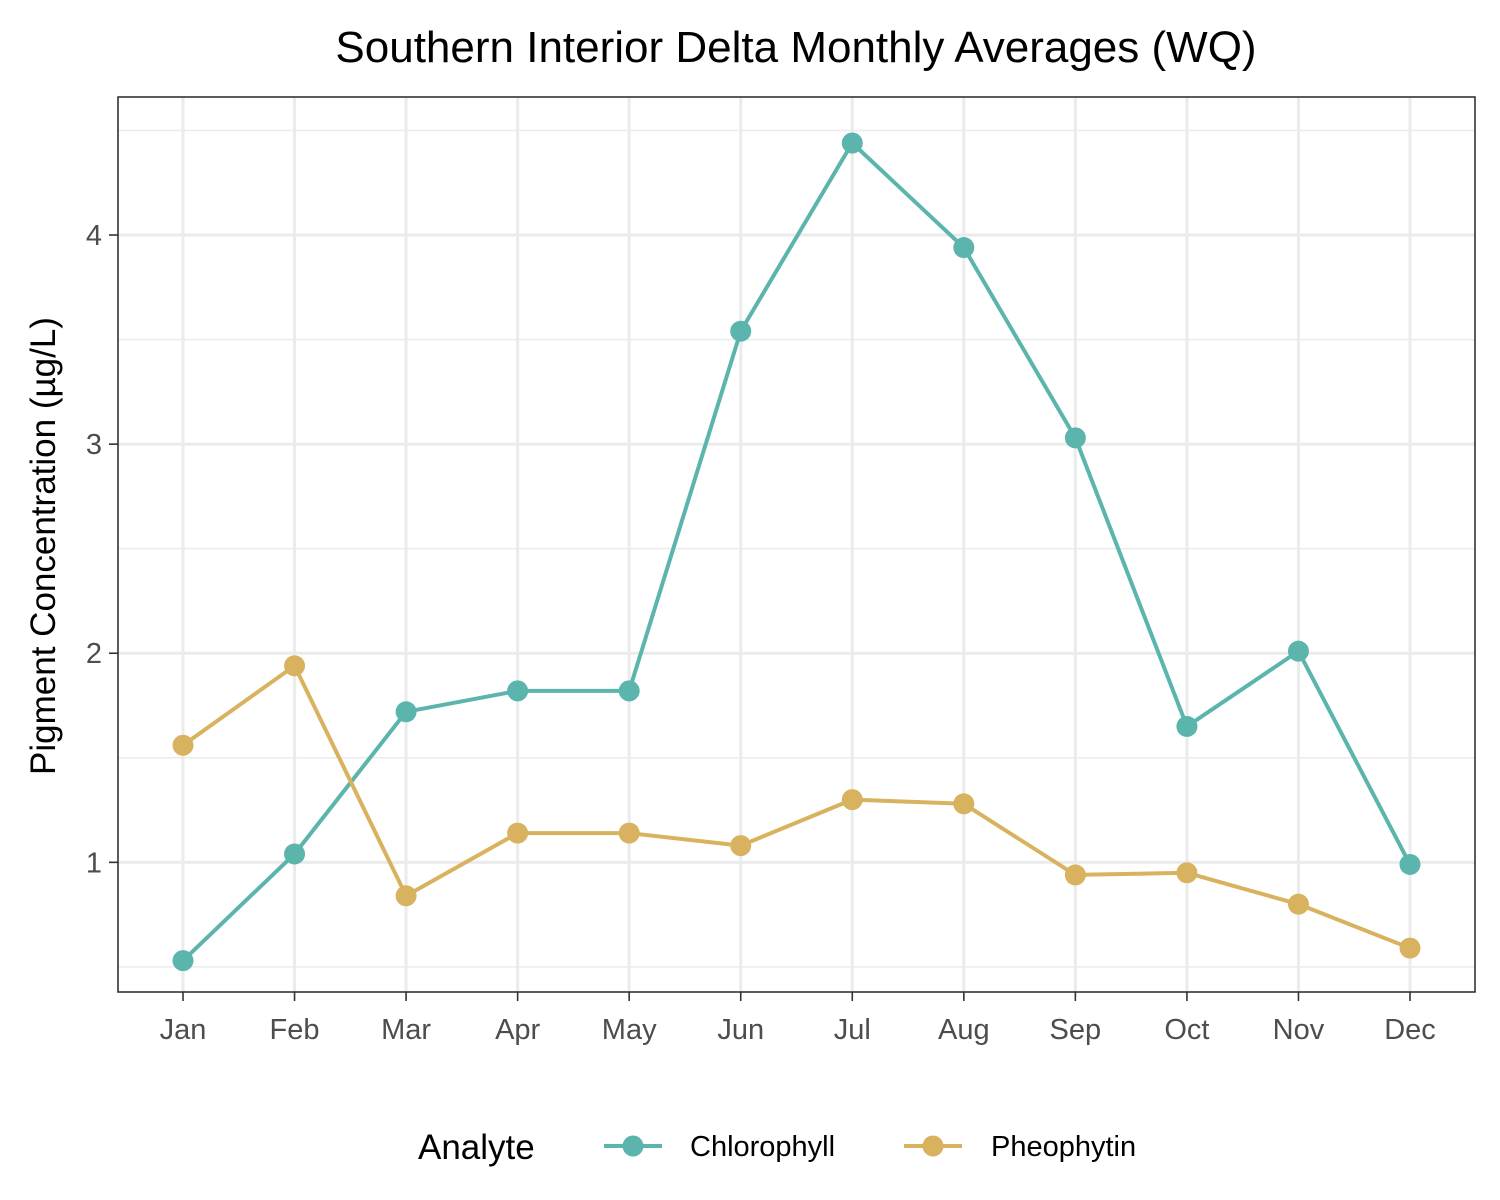 This screenshot has width=1500, height=1200. I want to click on x-tick-label: Jul, so click(852, 1030).